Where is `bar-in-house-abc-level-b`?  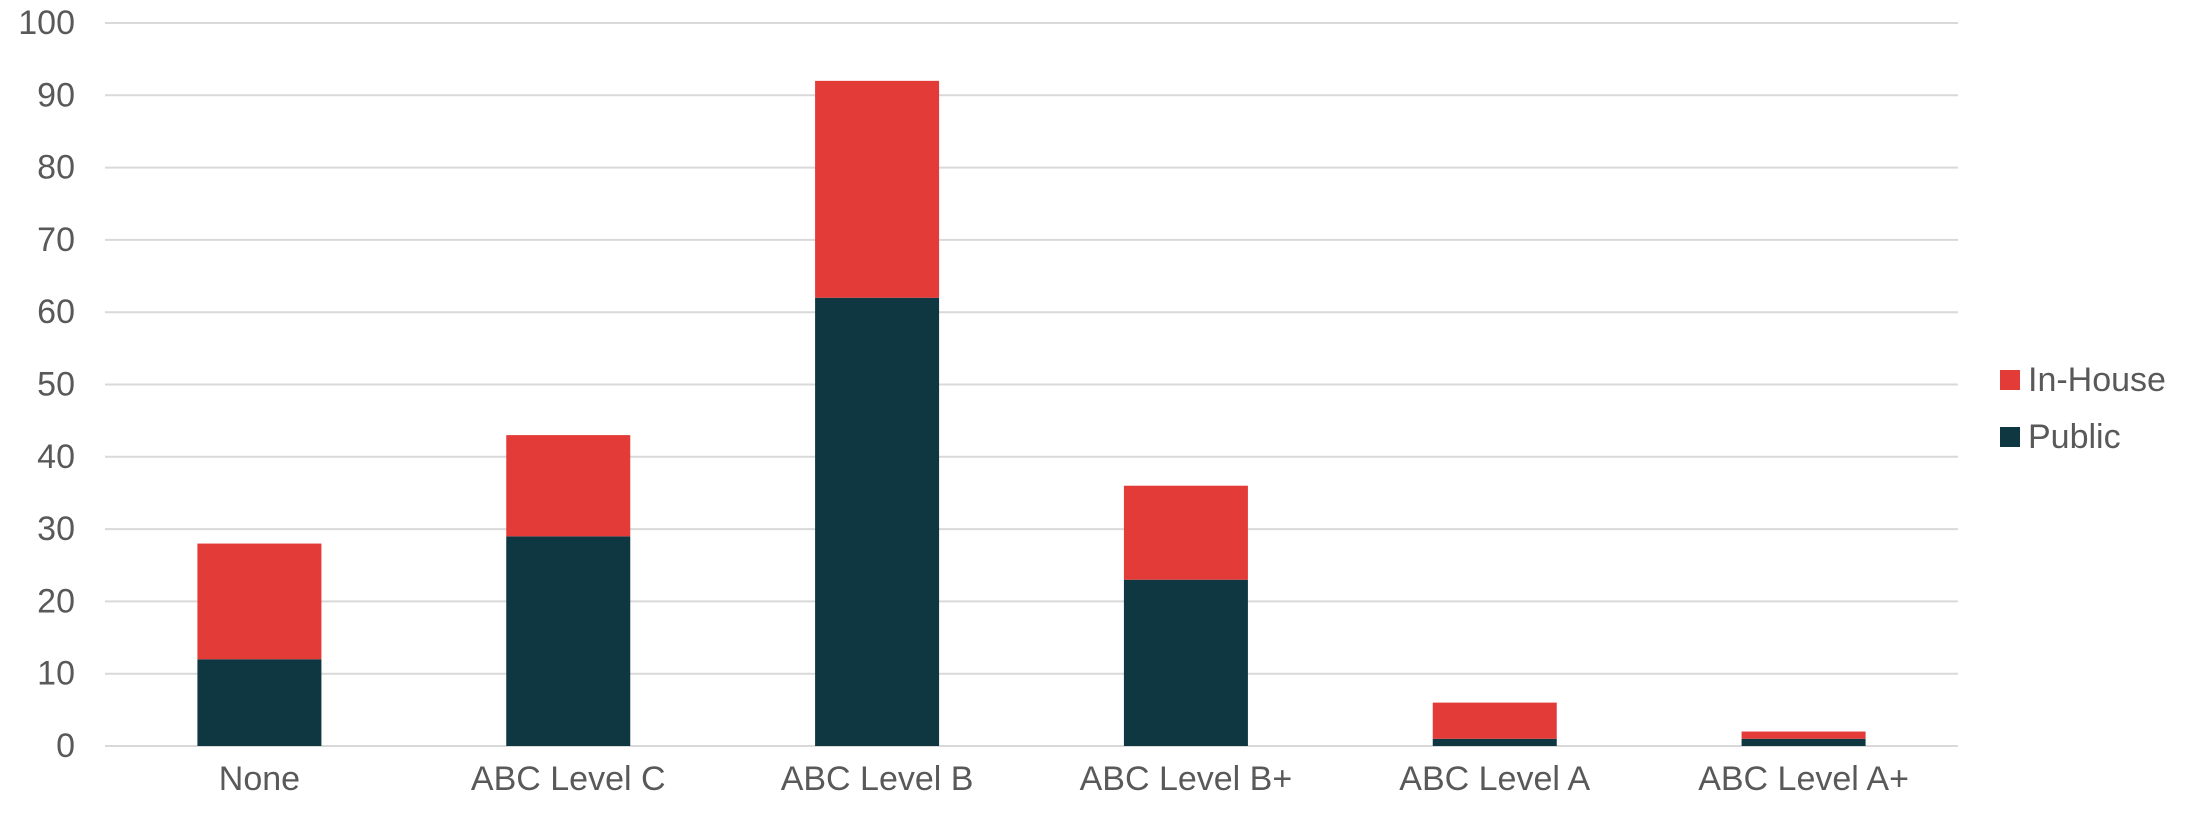 bar-in-house-abc-level-b is located at coordinates (877, 189).